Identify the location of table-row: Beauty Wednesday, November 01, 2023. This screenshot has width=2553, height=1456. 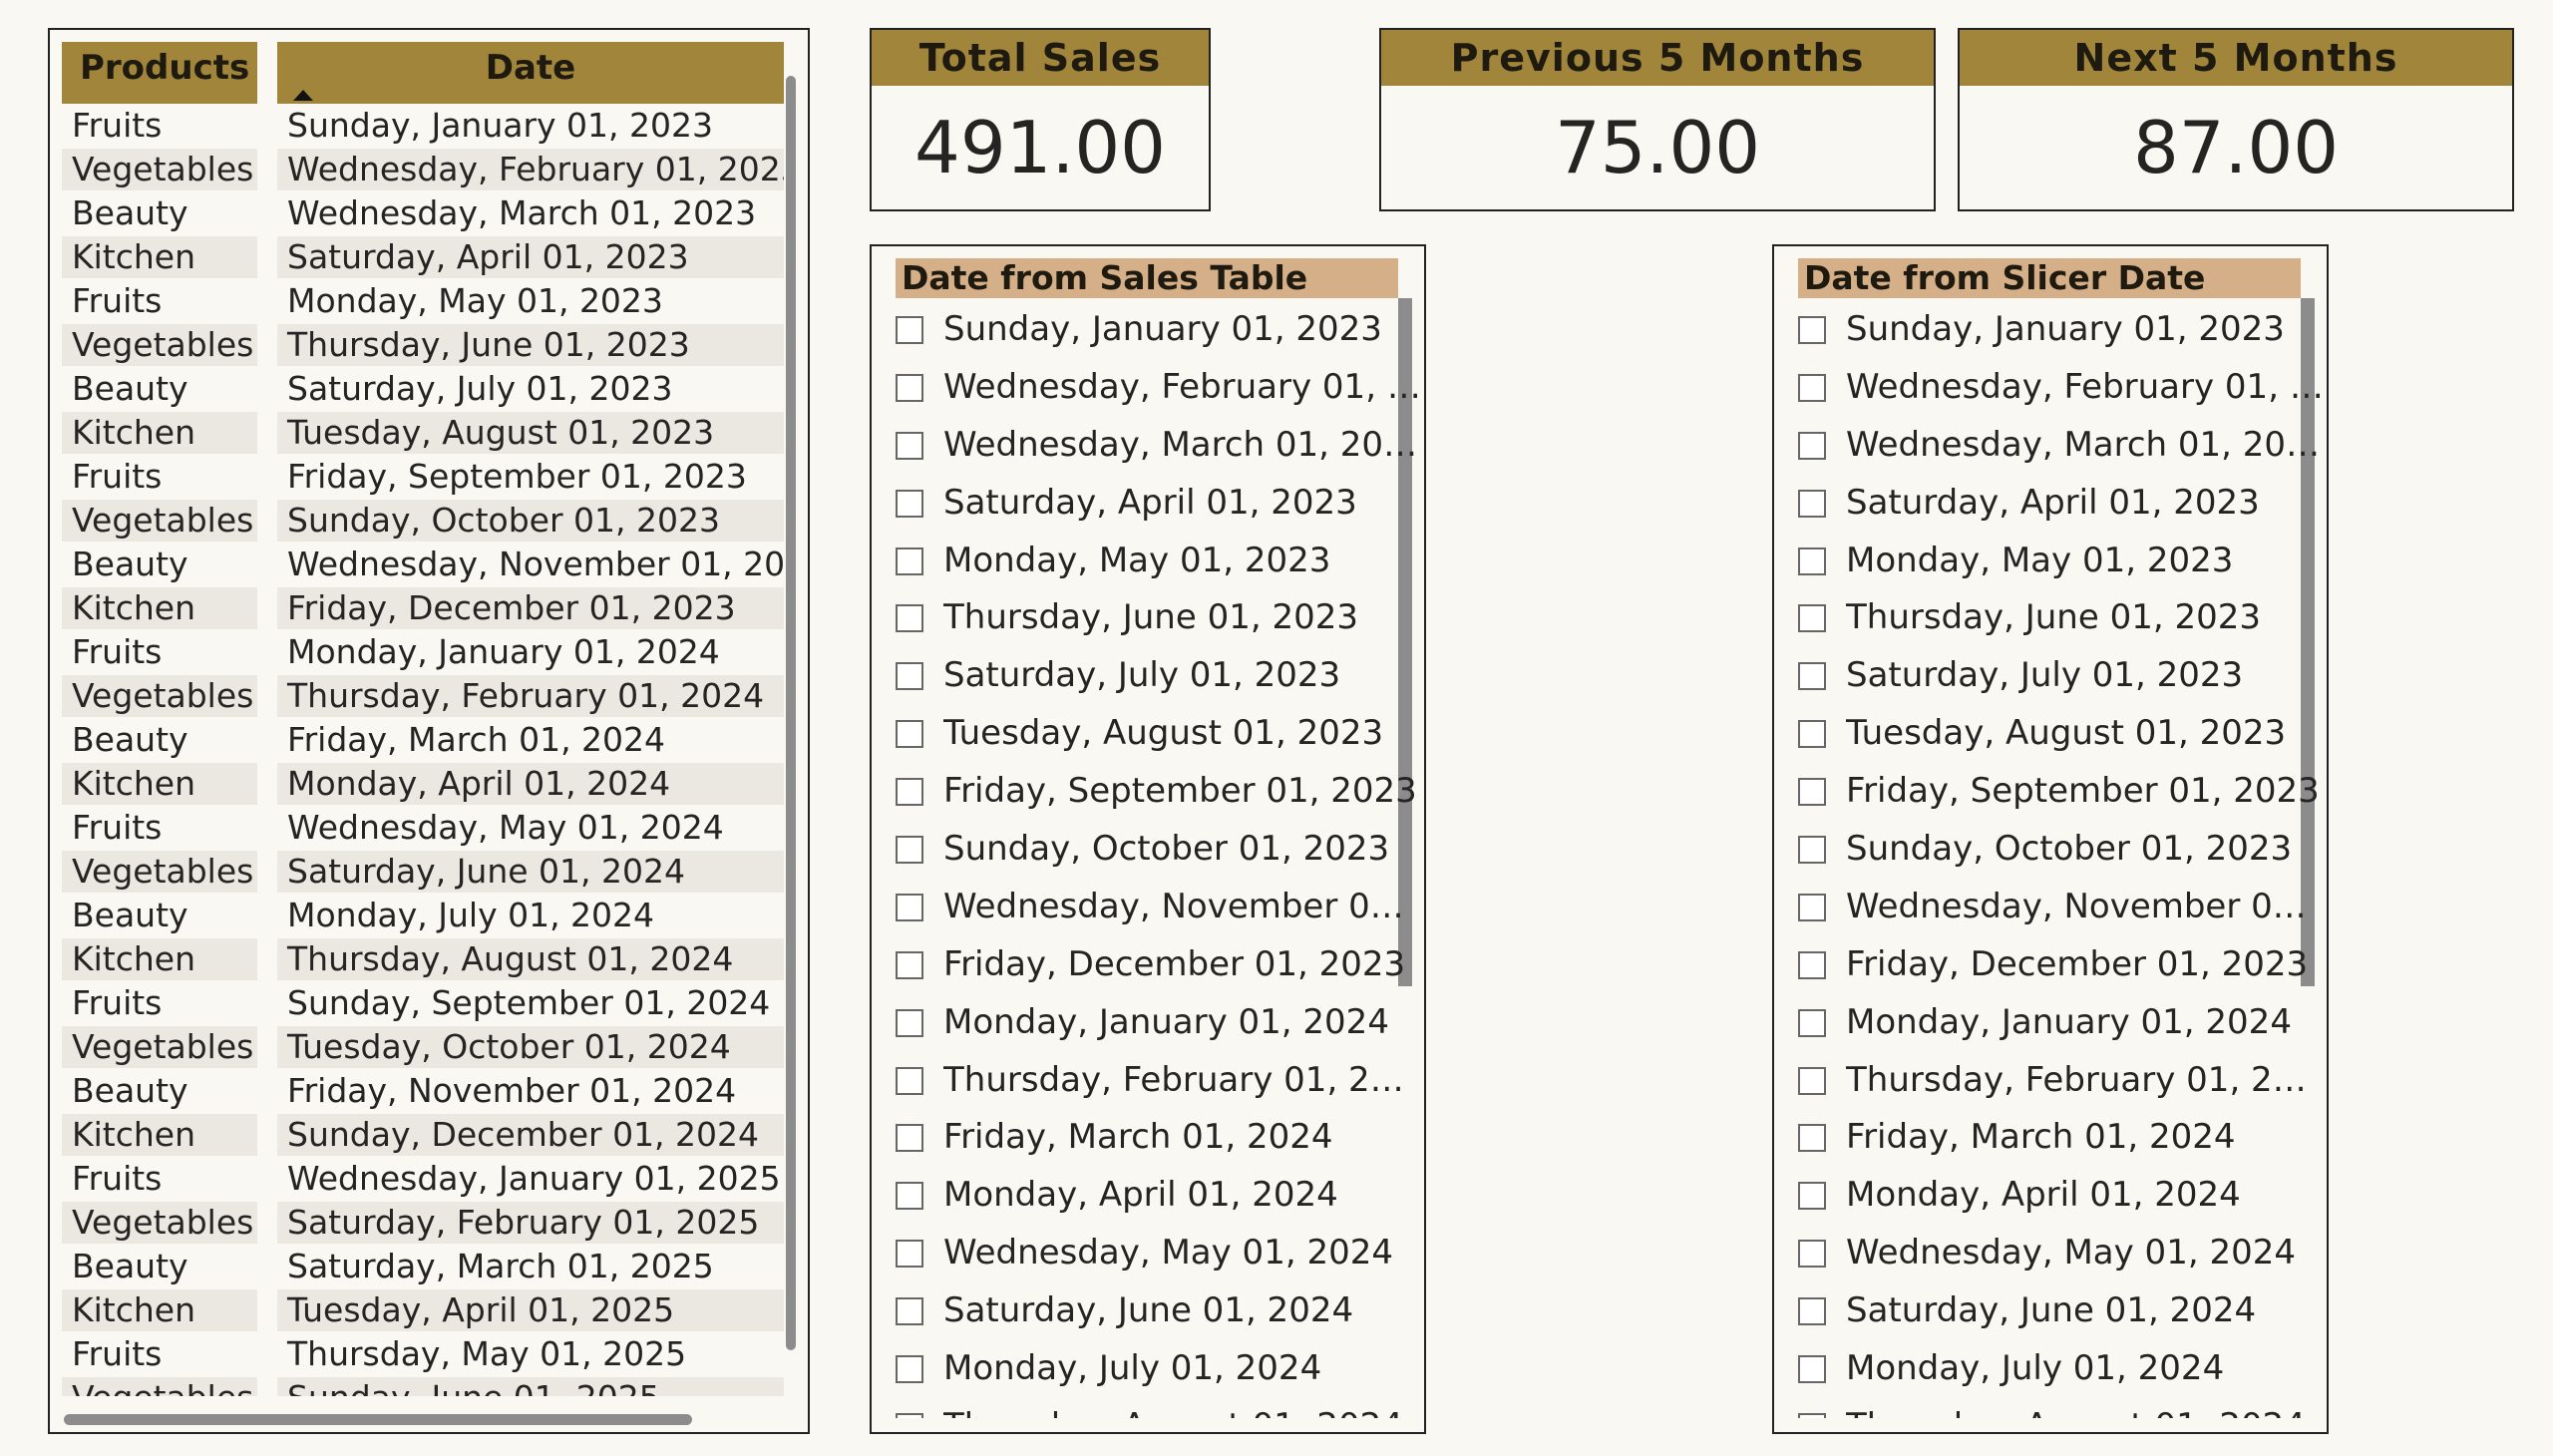
(423, 564).